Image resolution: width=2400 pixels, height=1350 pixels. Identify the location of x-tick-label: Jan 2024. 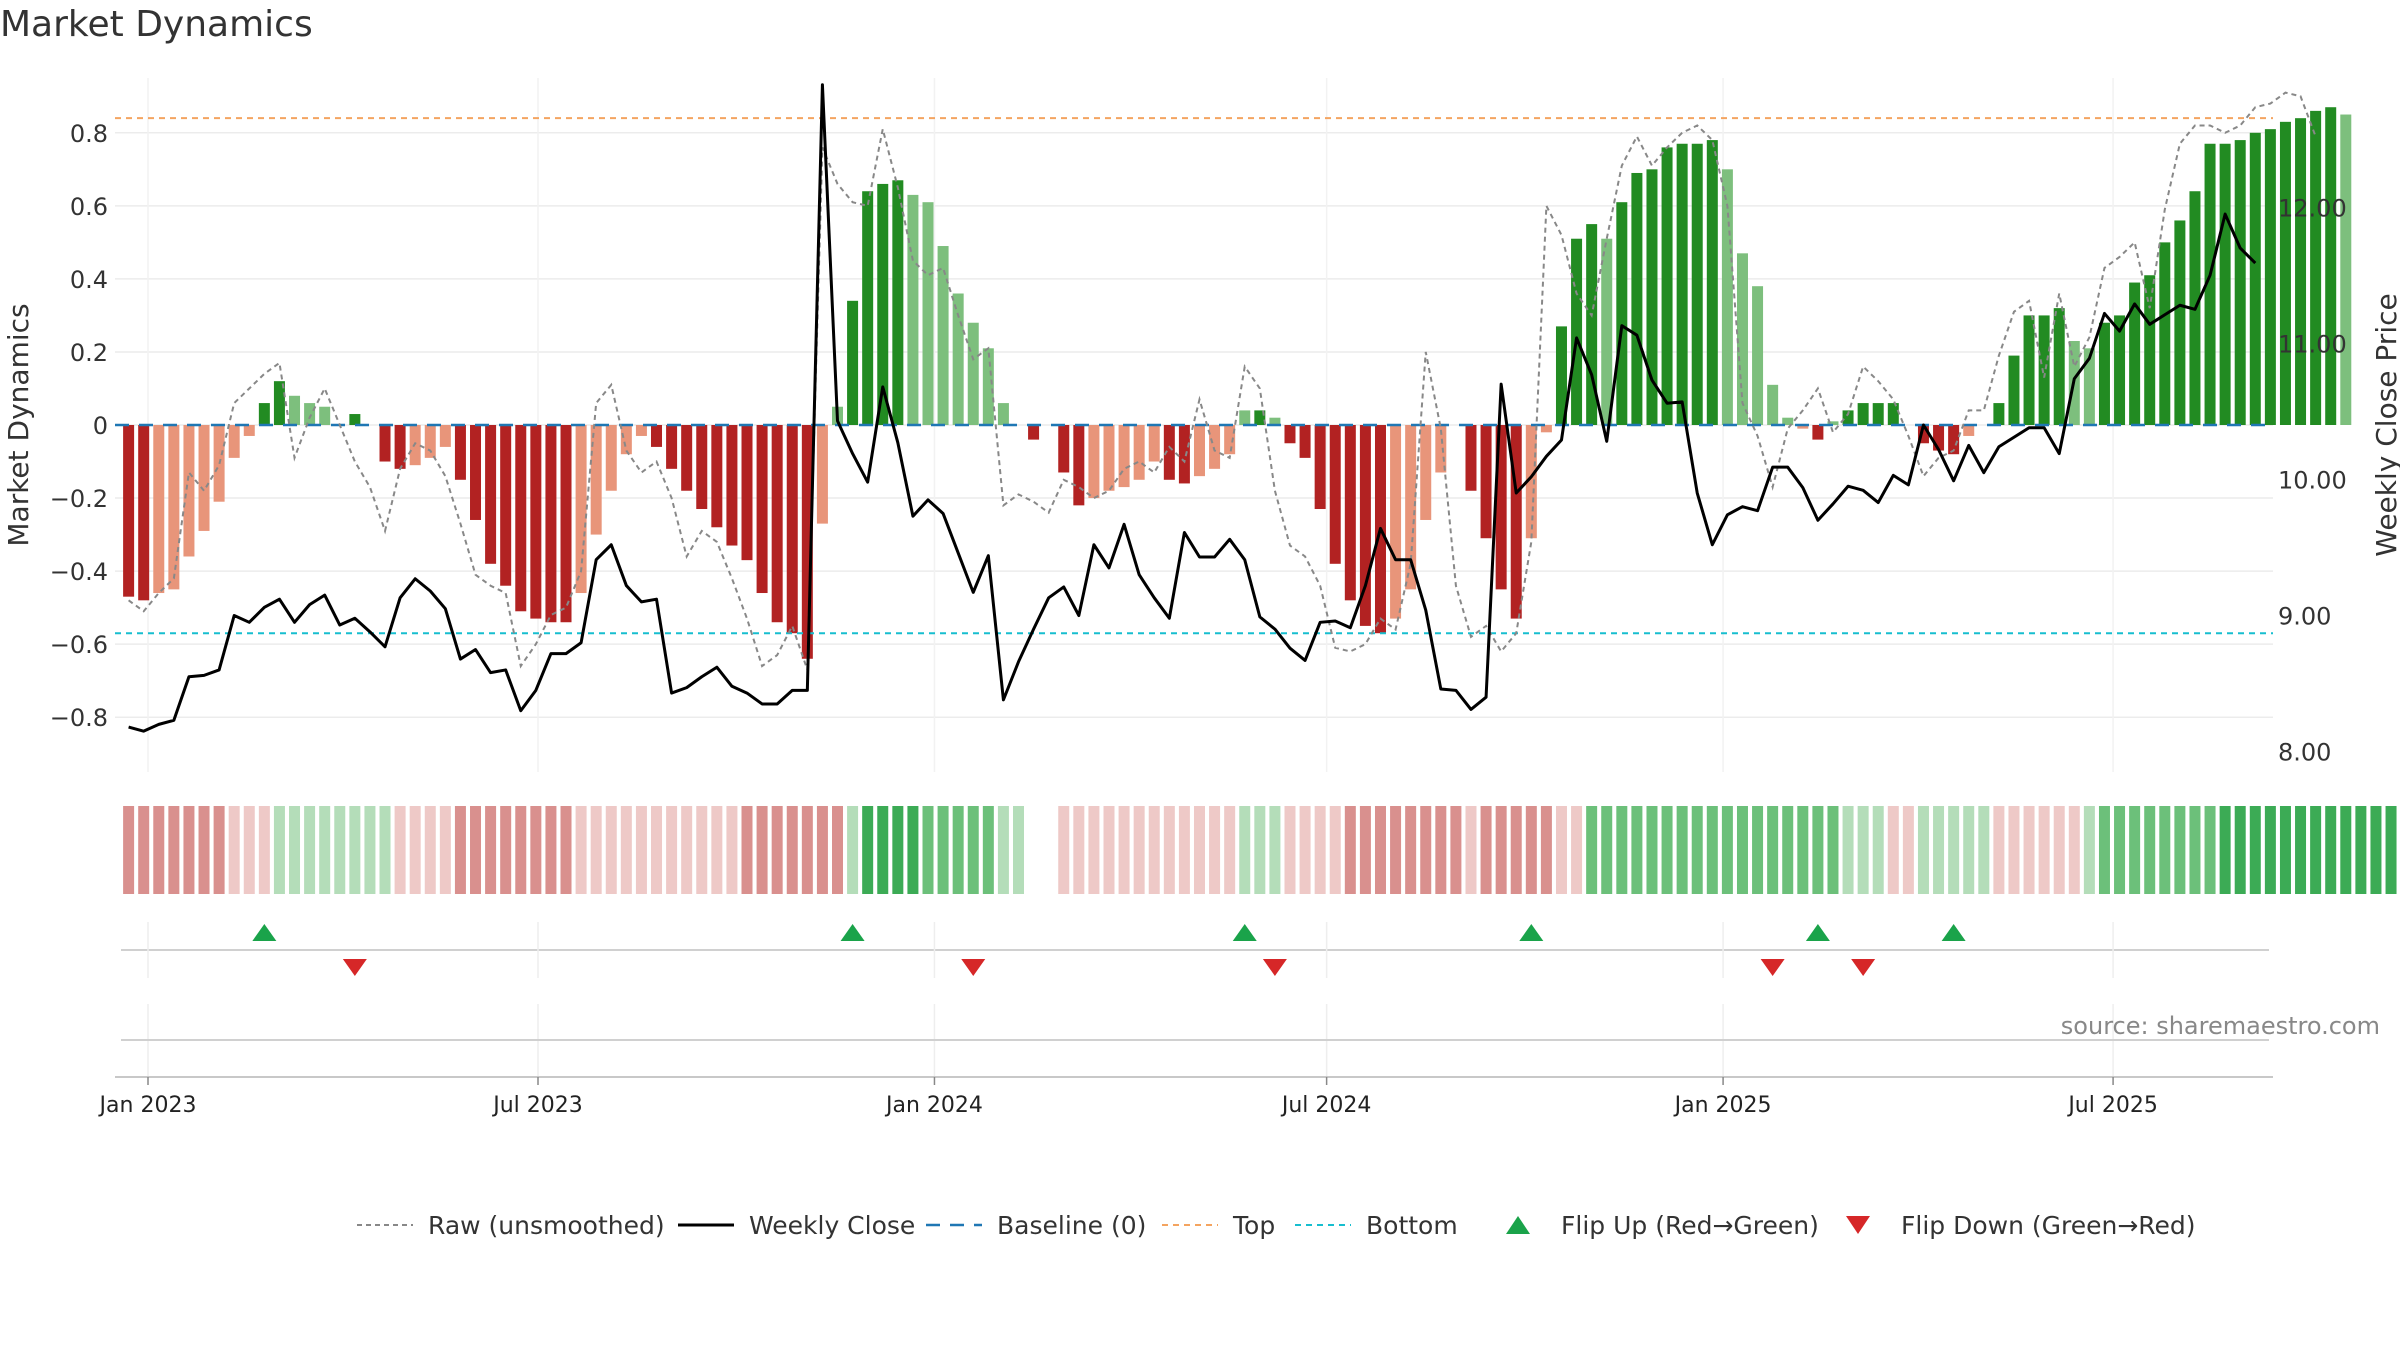
(933, 1105).